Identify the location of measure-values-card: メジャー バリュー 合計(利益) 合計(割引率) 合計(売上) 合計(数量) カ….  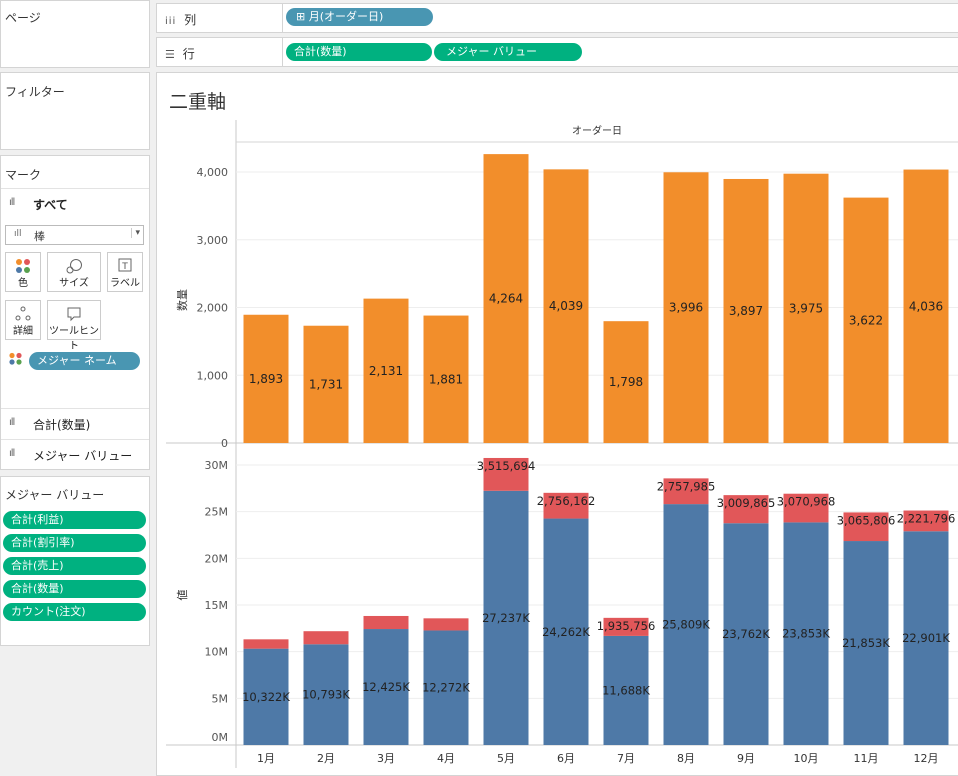
(75, 561).